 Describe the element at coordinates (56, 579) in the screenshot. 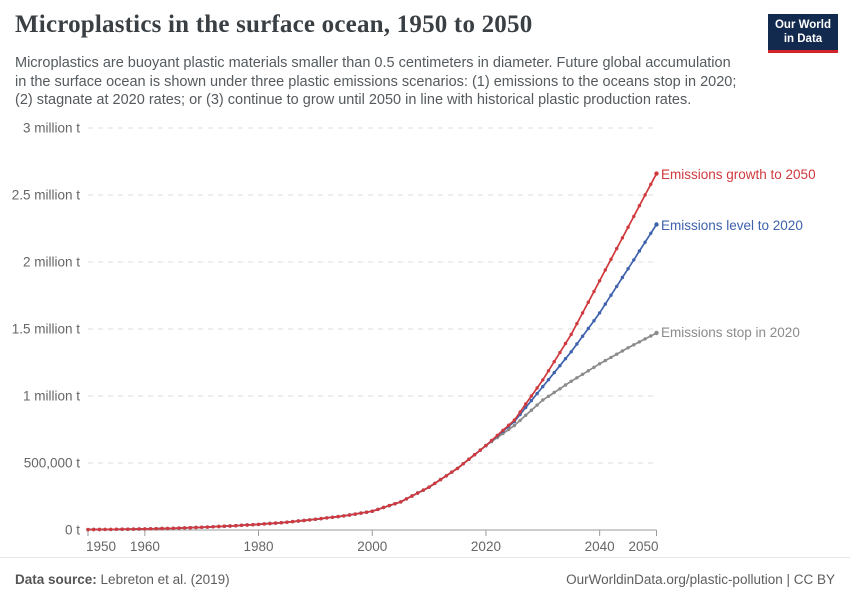

I see `data-source-label: Data source:` at that location.